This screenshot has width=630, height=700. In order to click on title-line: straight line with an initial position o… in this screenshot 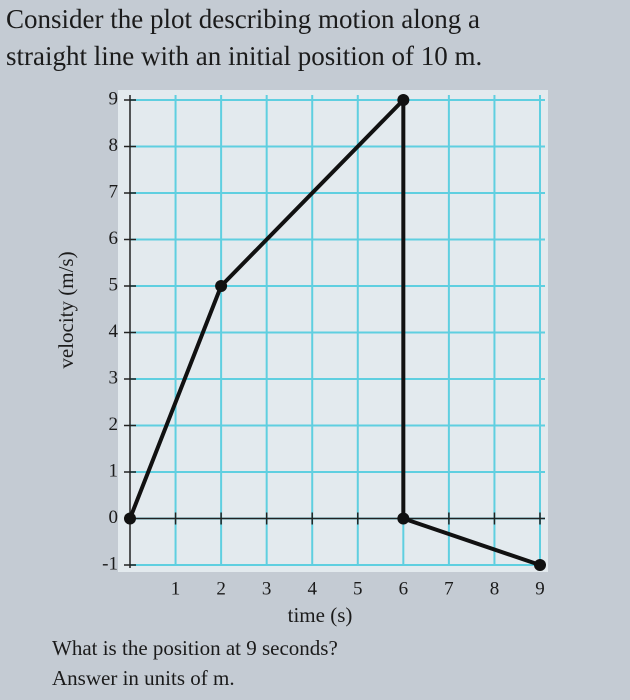, I will do `click(244, 56)`.